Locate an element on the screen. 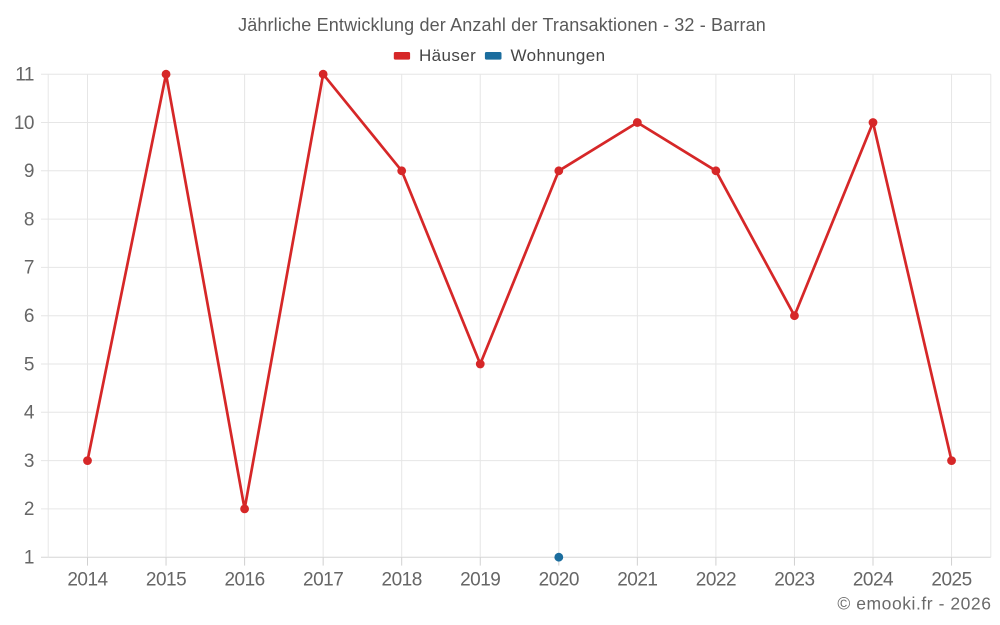 This screenshot has height=625, width=1000. svg-text: 2019 is located at coordinates (480, 580).